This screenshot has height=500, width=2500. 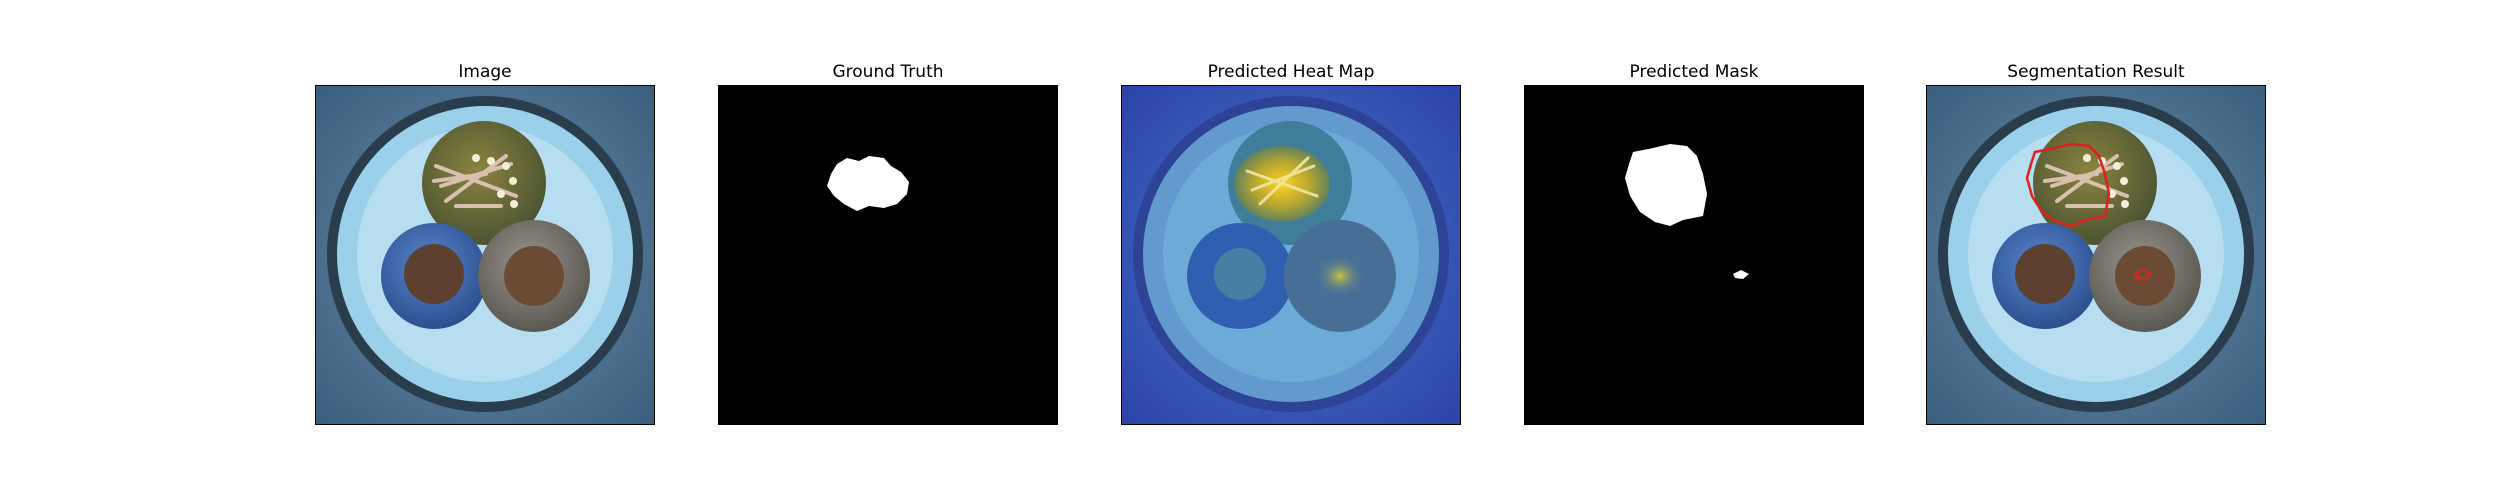 I want to click on segmentation-frame, so click(x=2096, y=255).